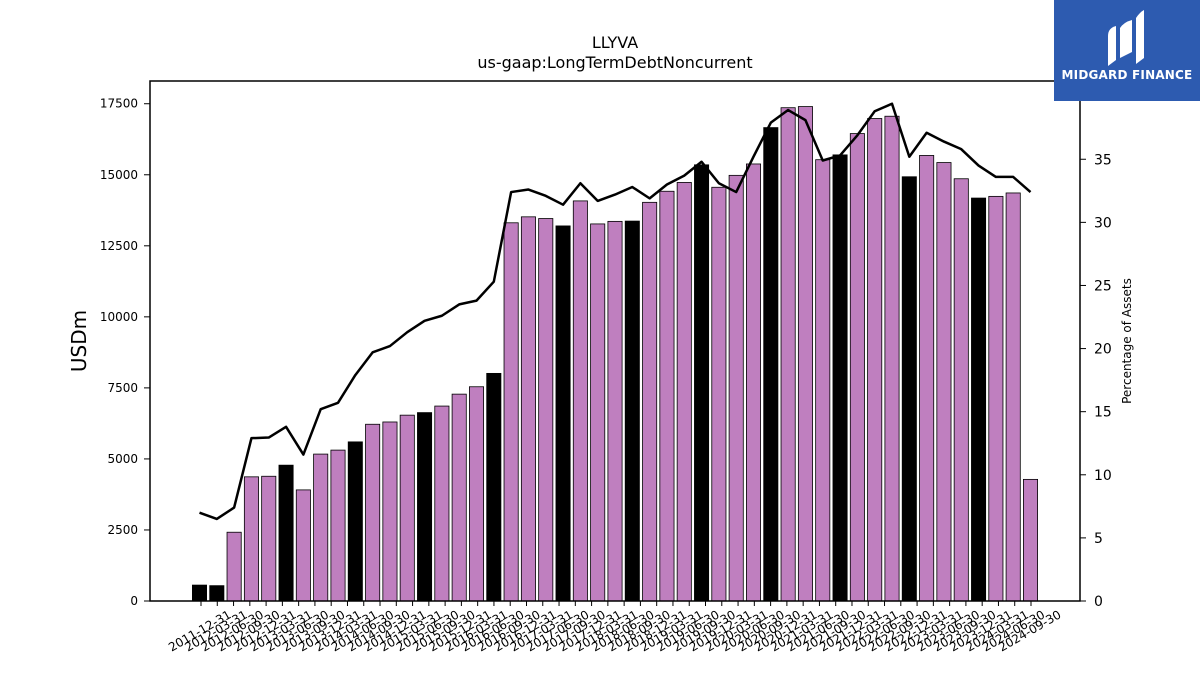  I want to click on brand-logo: MIDGARD FINANCE, so click(1127, 50).